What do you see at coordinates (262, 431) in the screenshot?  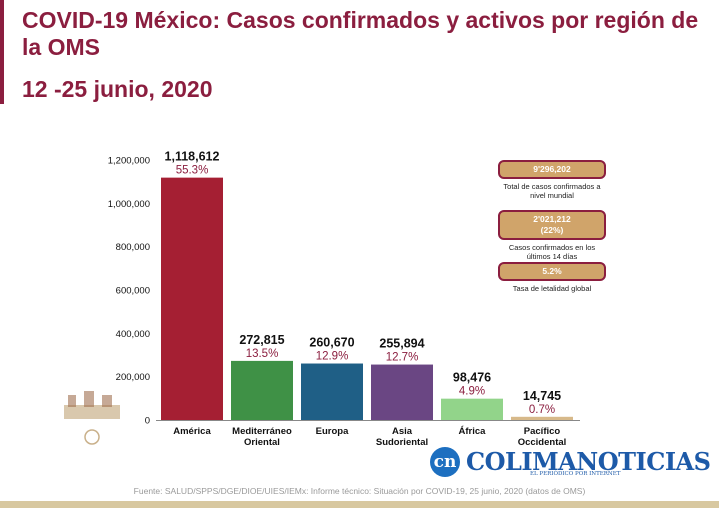 I see `x-tick-label: Mediterráneo` at bounding box center [262, 431].